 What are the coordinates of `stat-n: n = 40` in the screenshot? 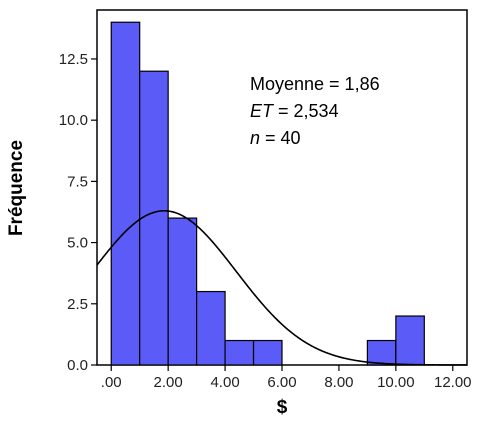 It's located at (275, 138).